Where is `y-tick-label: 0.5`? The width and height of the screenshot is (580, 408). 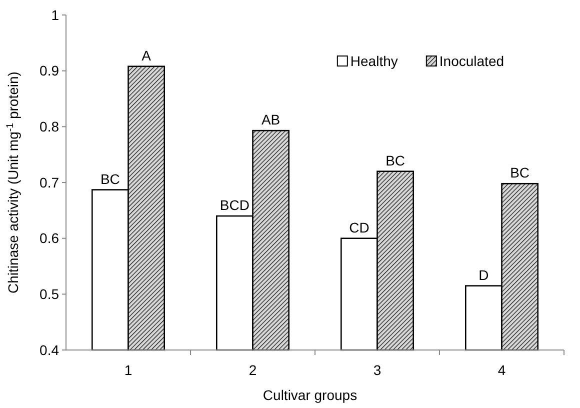
y-tick-label: 0.5 is located at coordinates (50, 294).